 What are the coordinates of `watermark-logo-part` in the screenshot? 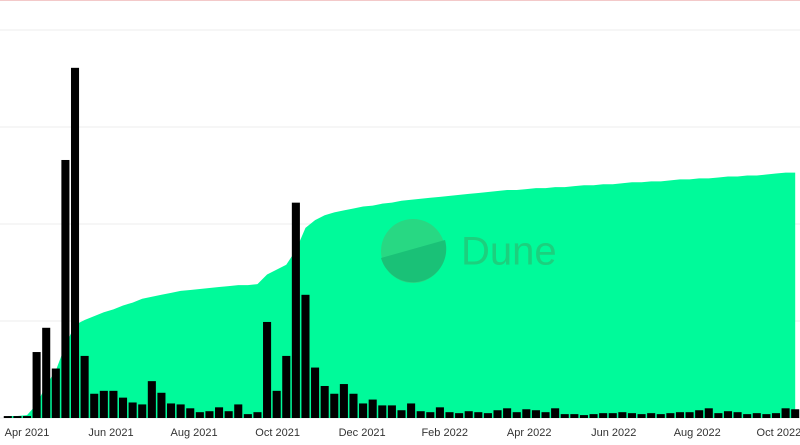 It's located at (414, 261).